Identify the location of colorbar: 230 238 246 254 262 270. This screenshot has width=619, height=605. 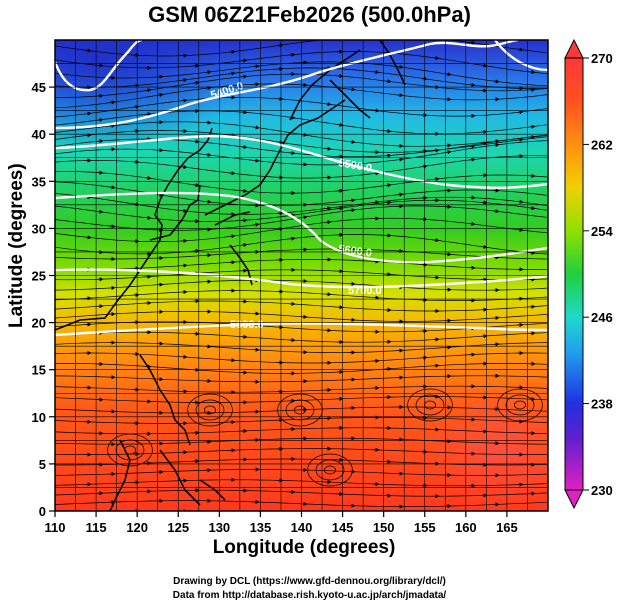
(588, 274).